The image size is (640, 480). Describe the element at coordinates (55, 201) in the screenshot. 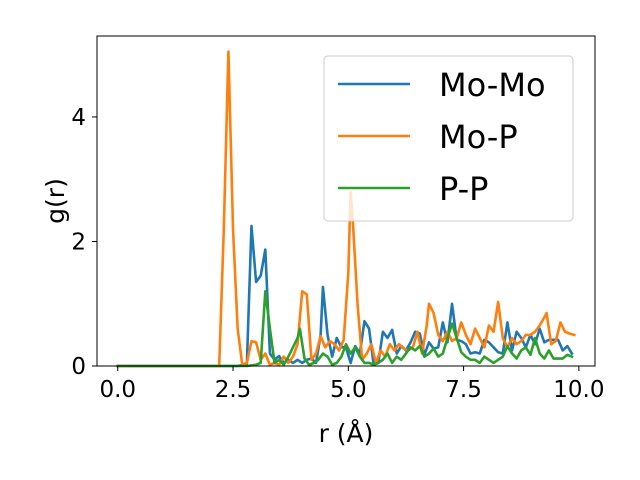

I see `y-axis-label: g(r)` at that location.